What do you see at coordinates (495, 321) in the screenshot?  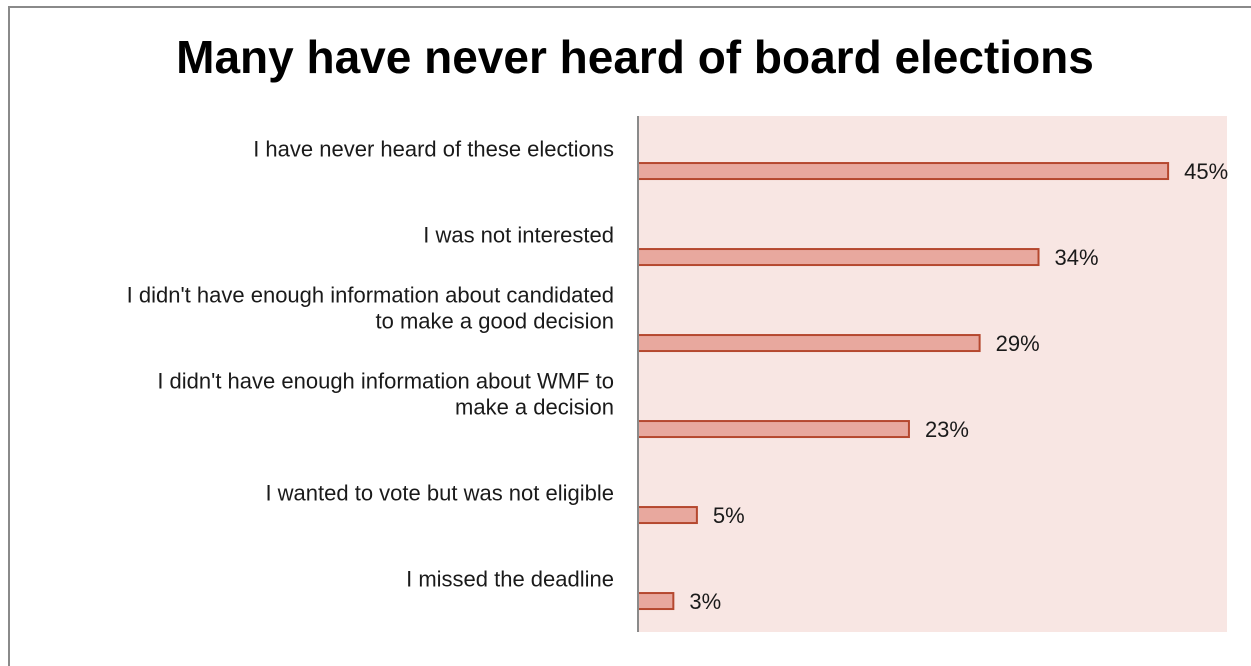 I see `category-label-3-line-2: to make a good decision` at bounding box center [495, 321].